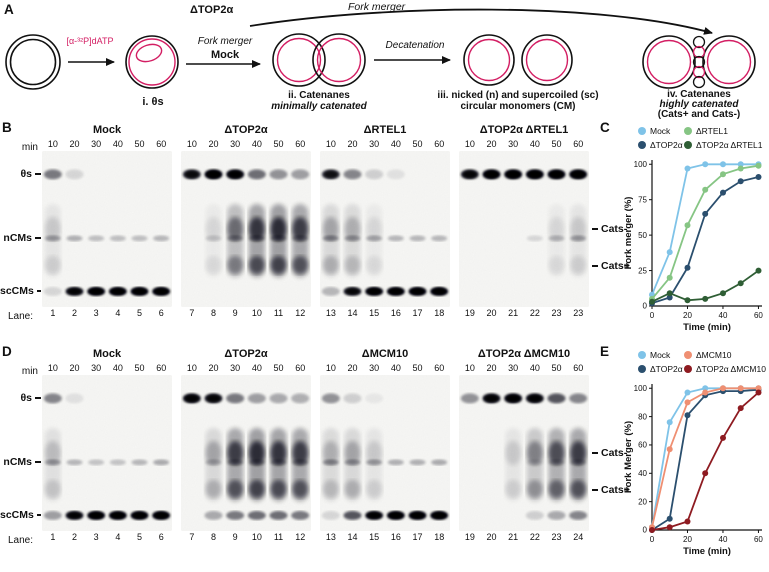 The width and height of the screenshot is (769, 572). Describe the element at coordinates (605, 127) in the screenshot. I see `panel-c-label: C` at that location.